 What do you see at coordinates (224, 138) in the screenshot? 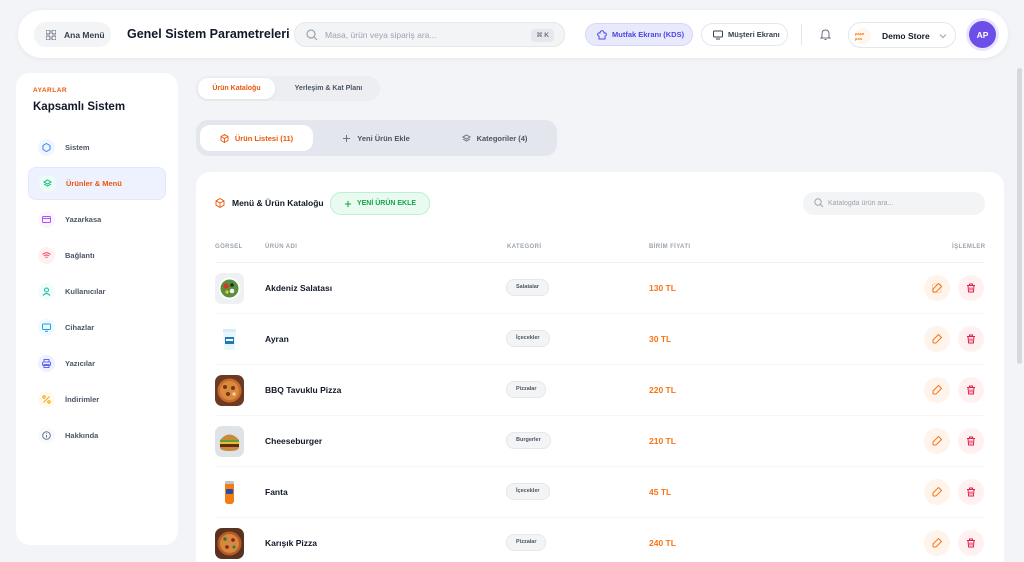
I see `box-icon` at bounding box center [224, 138].